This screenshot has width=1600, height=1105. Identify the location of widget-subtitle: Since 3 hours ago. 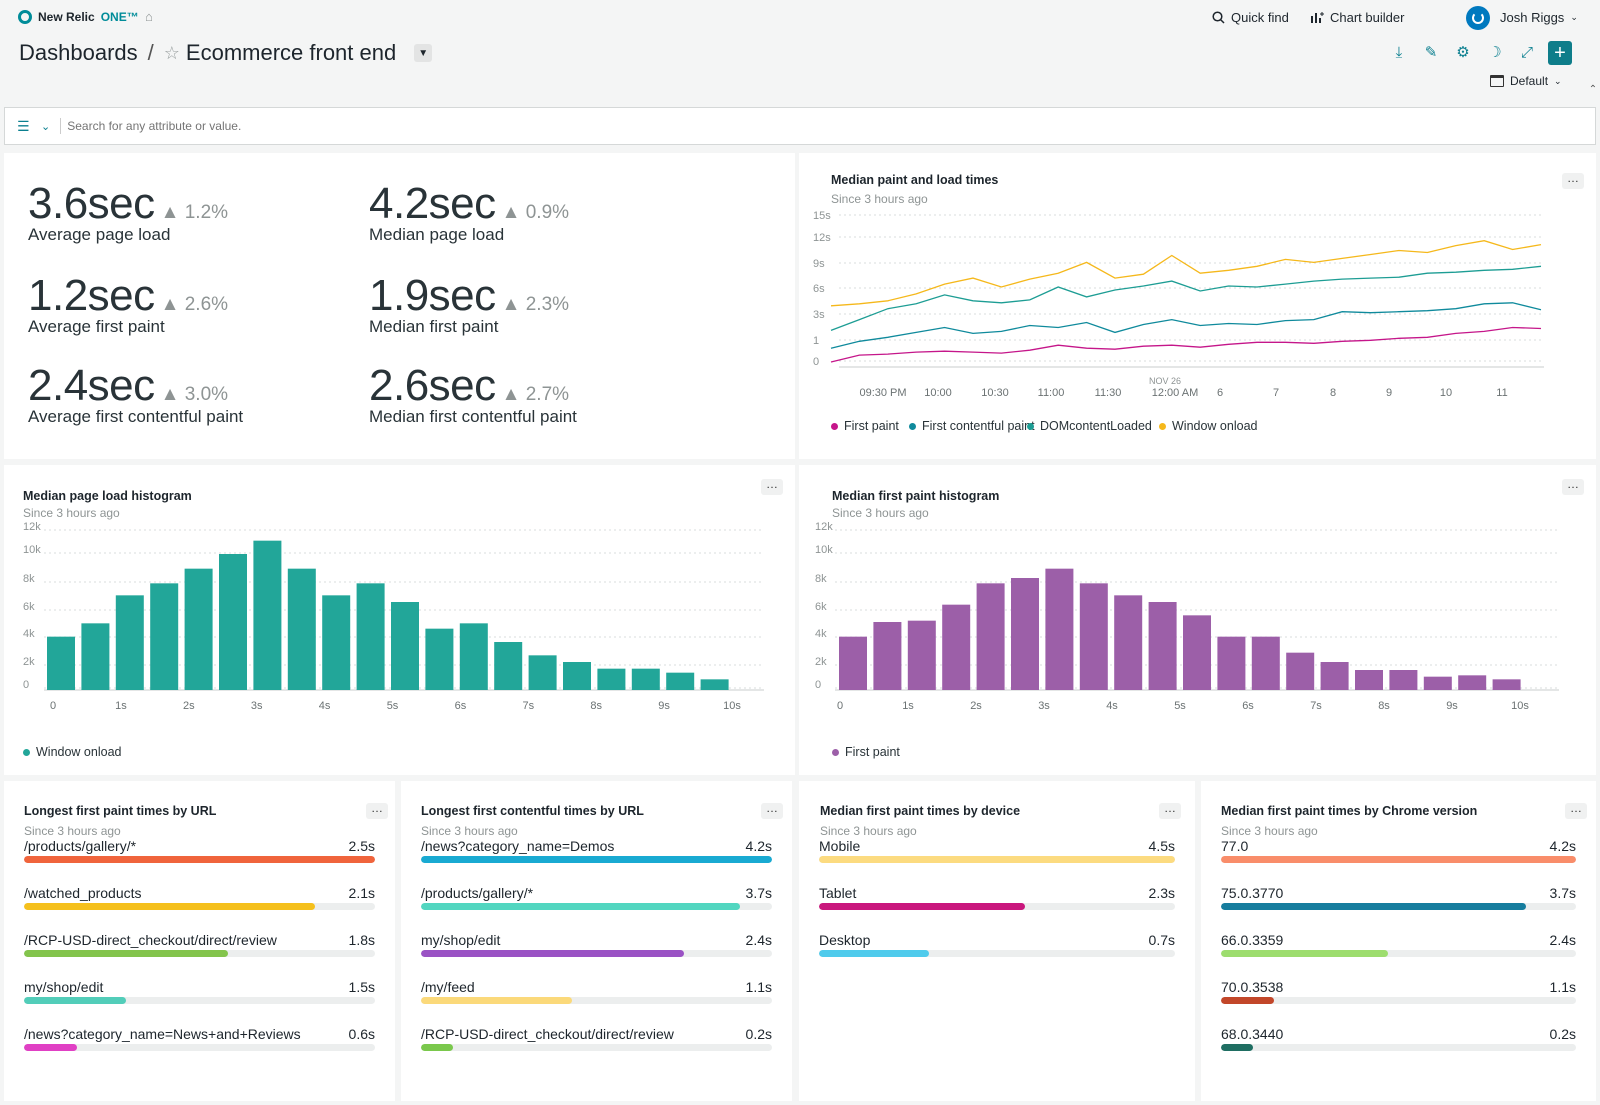
(72, 831).